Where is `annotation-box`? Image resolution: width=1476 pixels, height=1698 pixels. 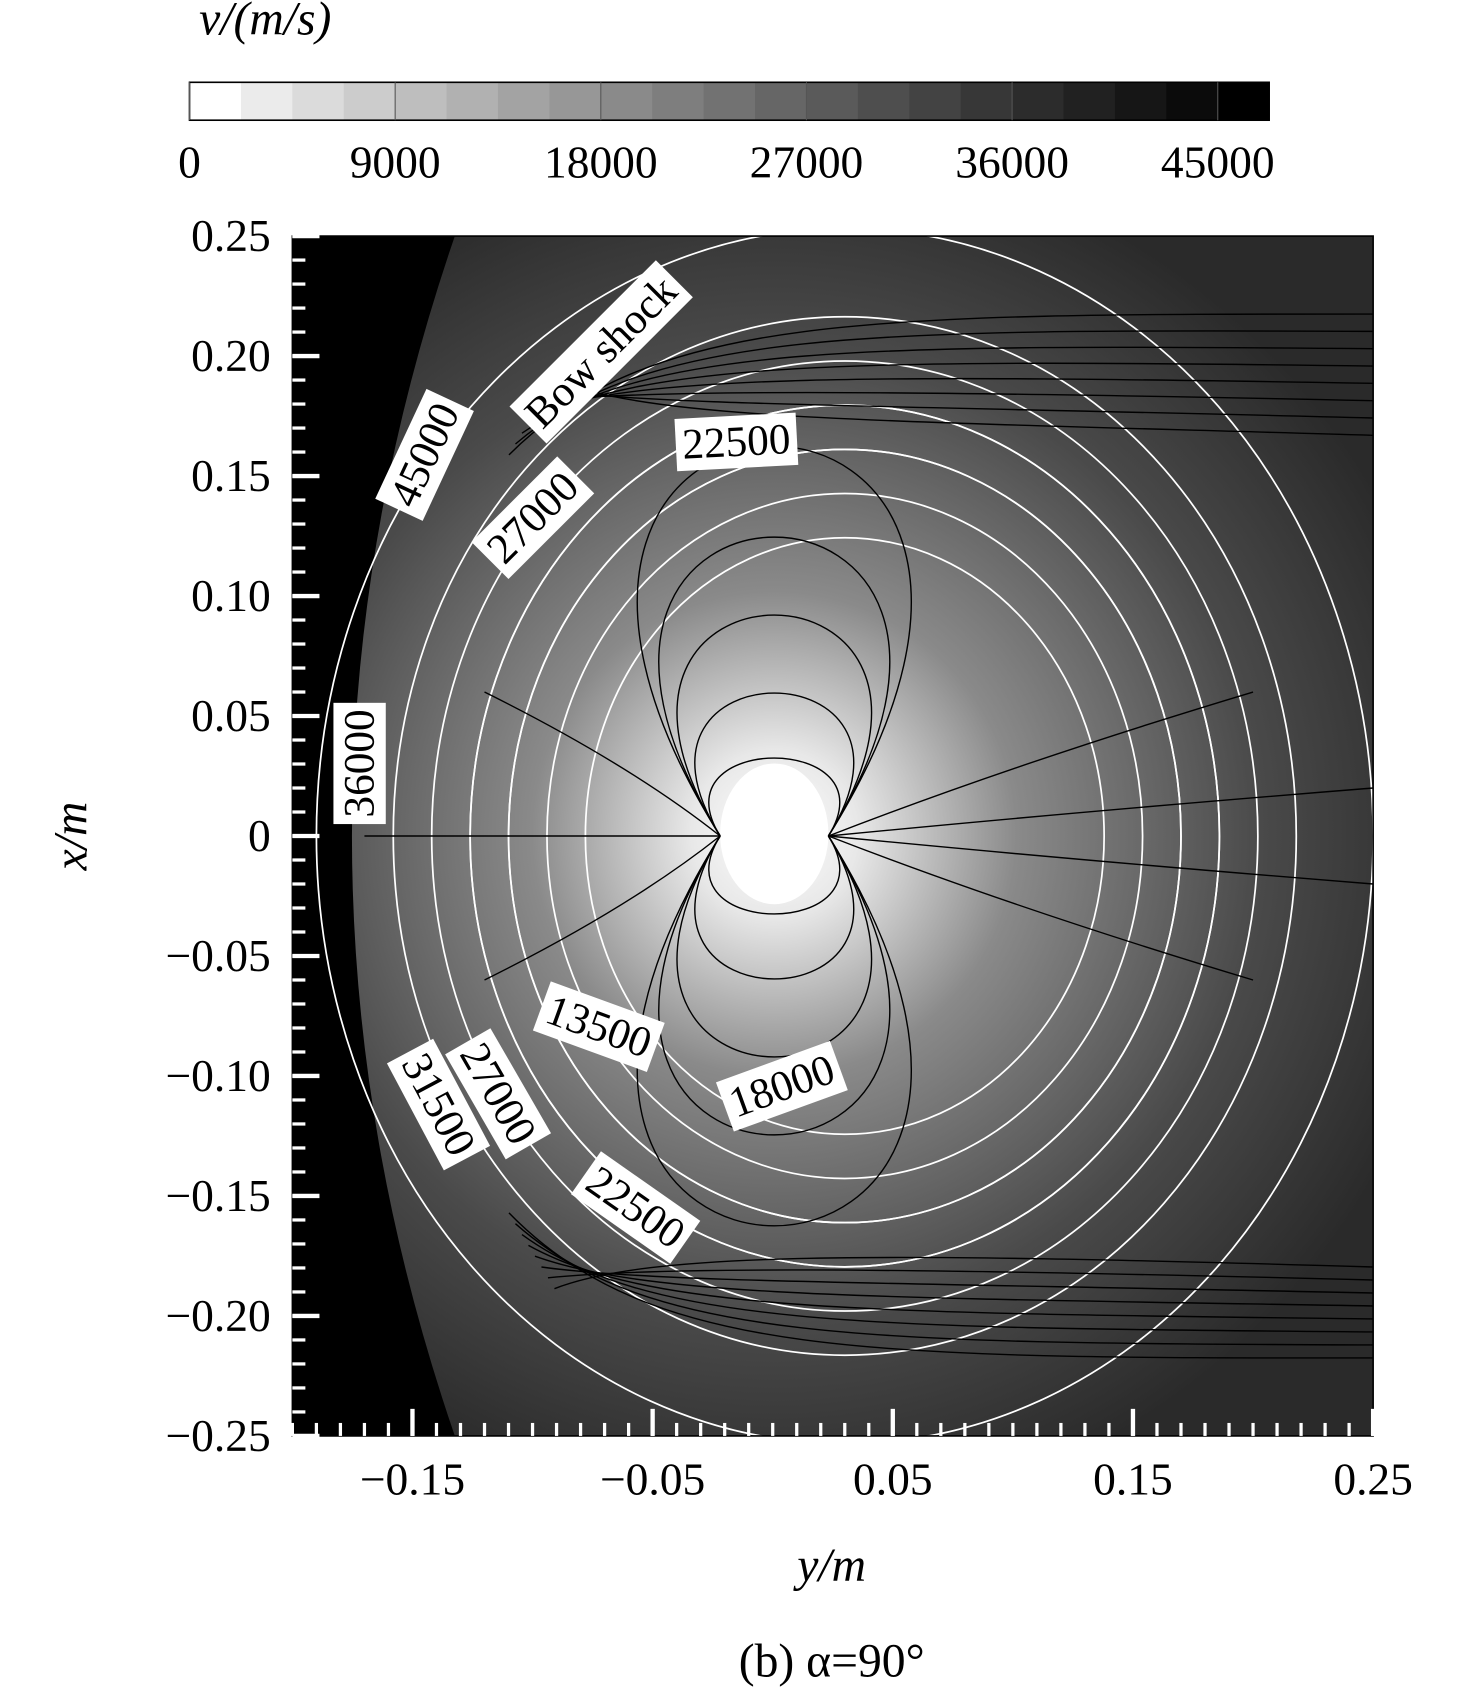 annotation-box is located at coordinates (601, 352).